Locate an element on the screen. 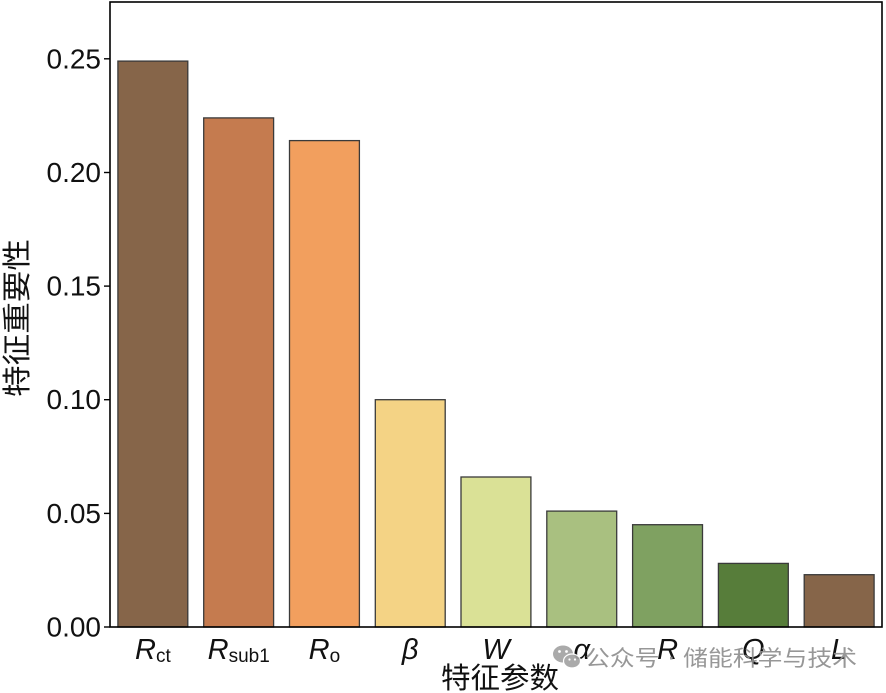 The width and height of the screenshot is (886, 693). wechat-icon is located at coordinates (567, 657).